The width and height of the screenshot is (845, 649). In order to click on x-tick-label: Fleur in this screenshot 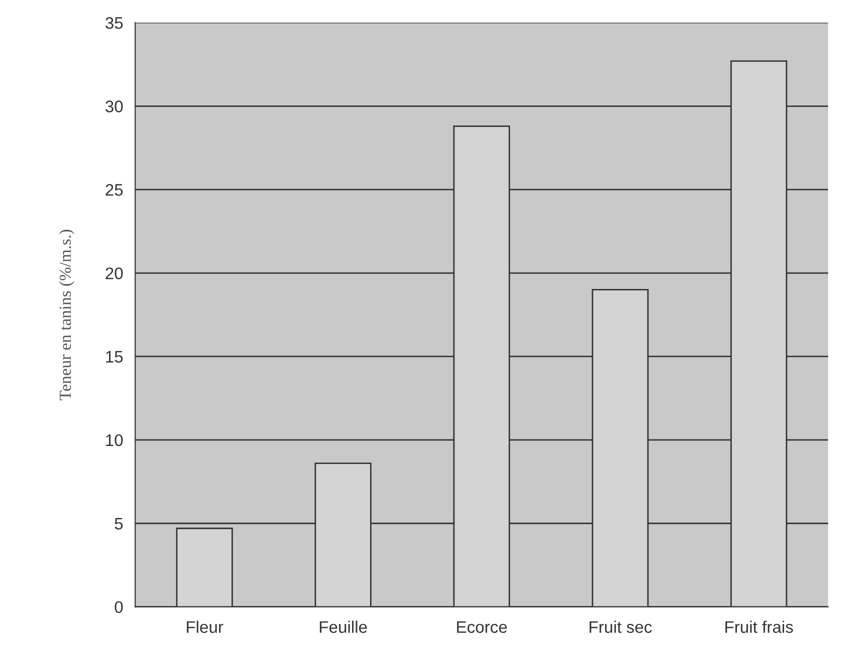, I will do `click(205, 626)`.